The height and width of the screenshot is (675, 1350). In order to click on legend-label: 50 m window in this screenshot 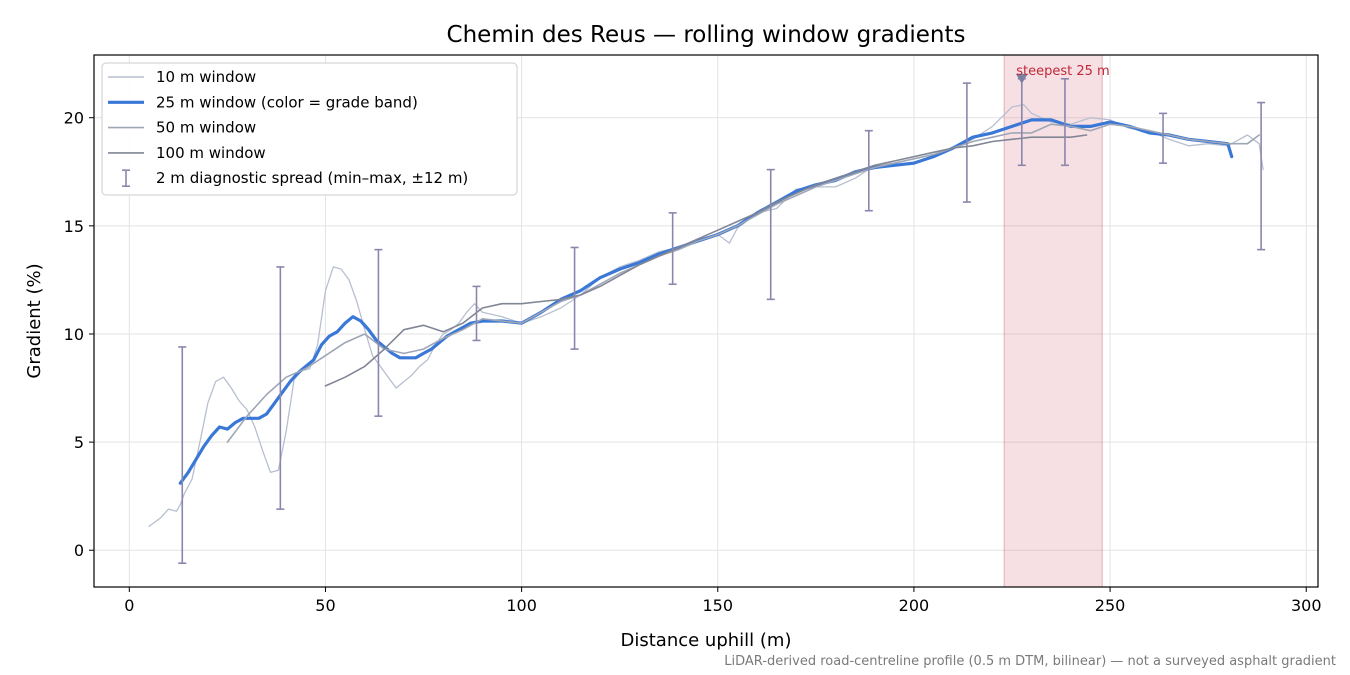, I will do `click(206, 128)`.